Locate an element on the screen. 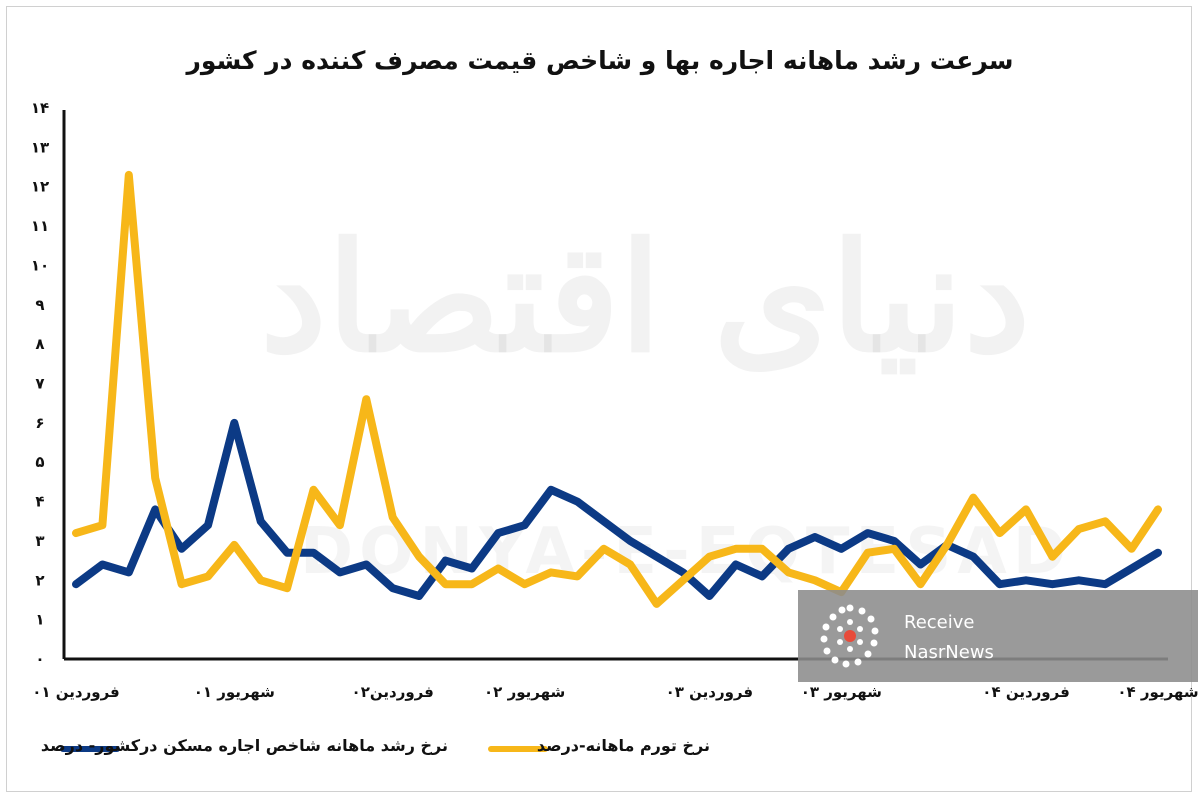 The image size is (1200, 800). y-tick-label: ۳ is located at coordinates (39, 541).